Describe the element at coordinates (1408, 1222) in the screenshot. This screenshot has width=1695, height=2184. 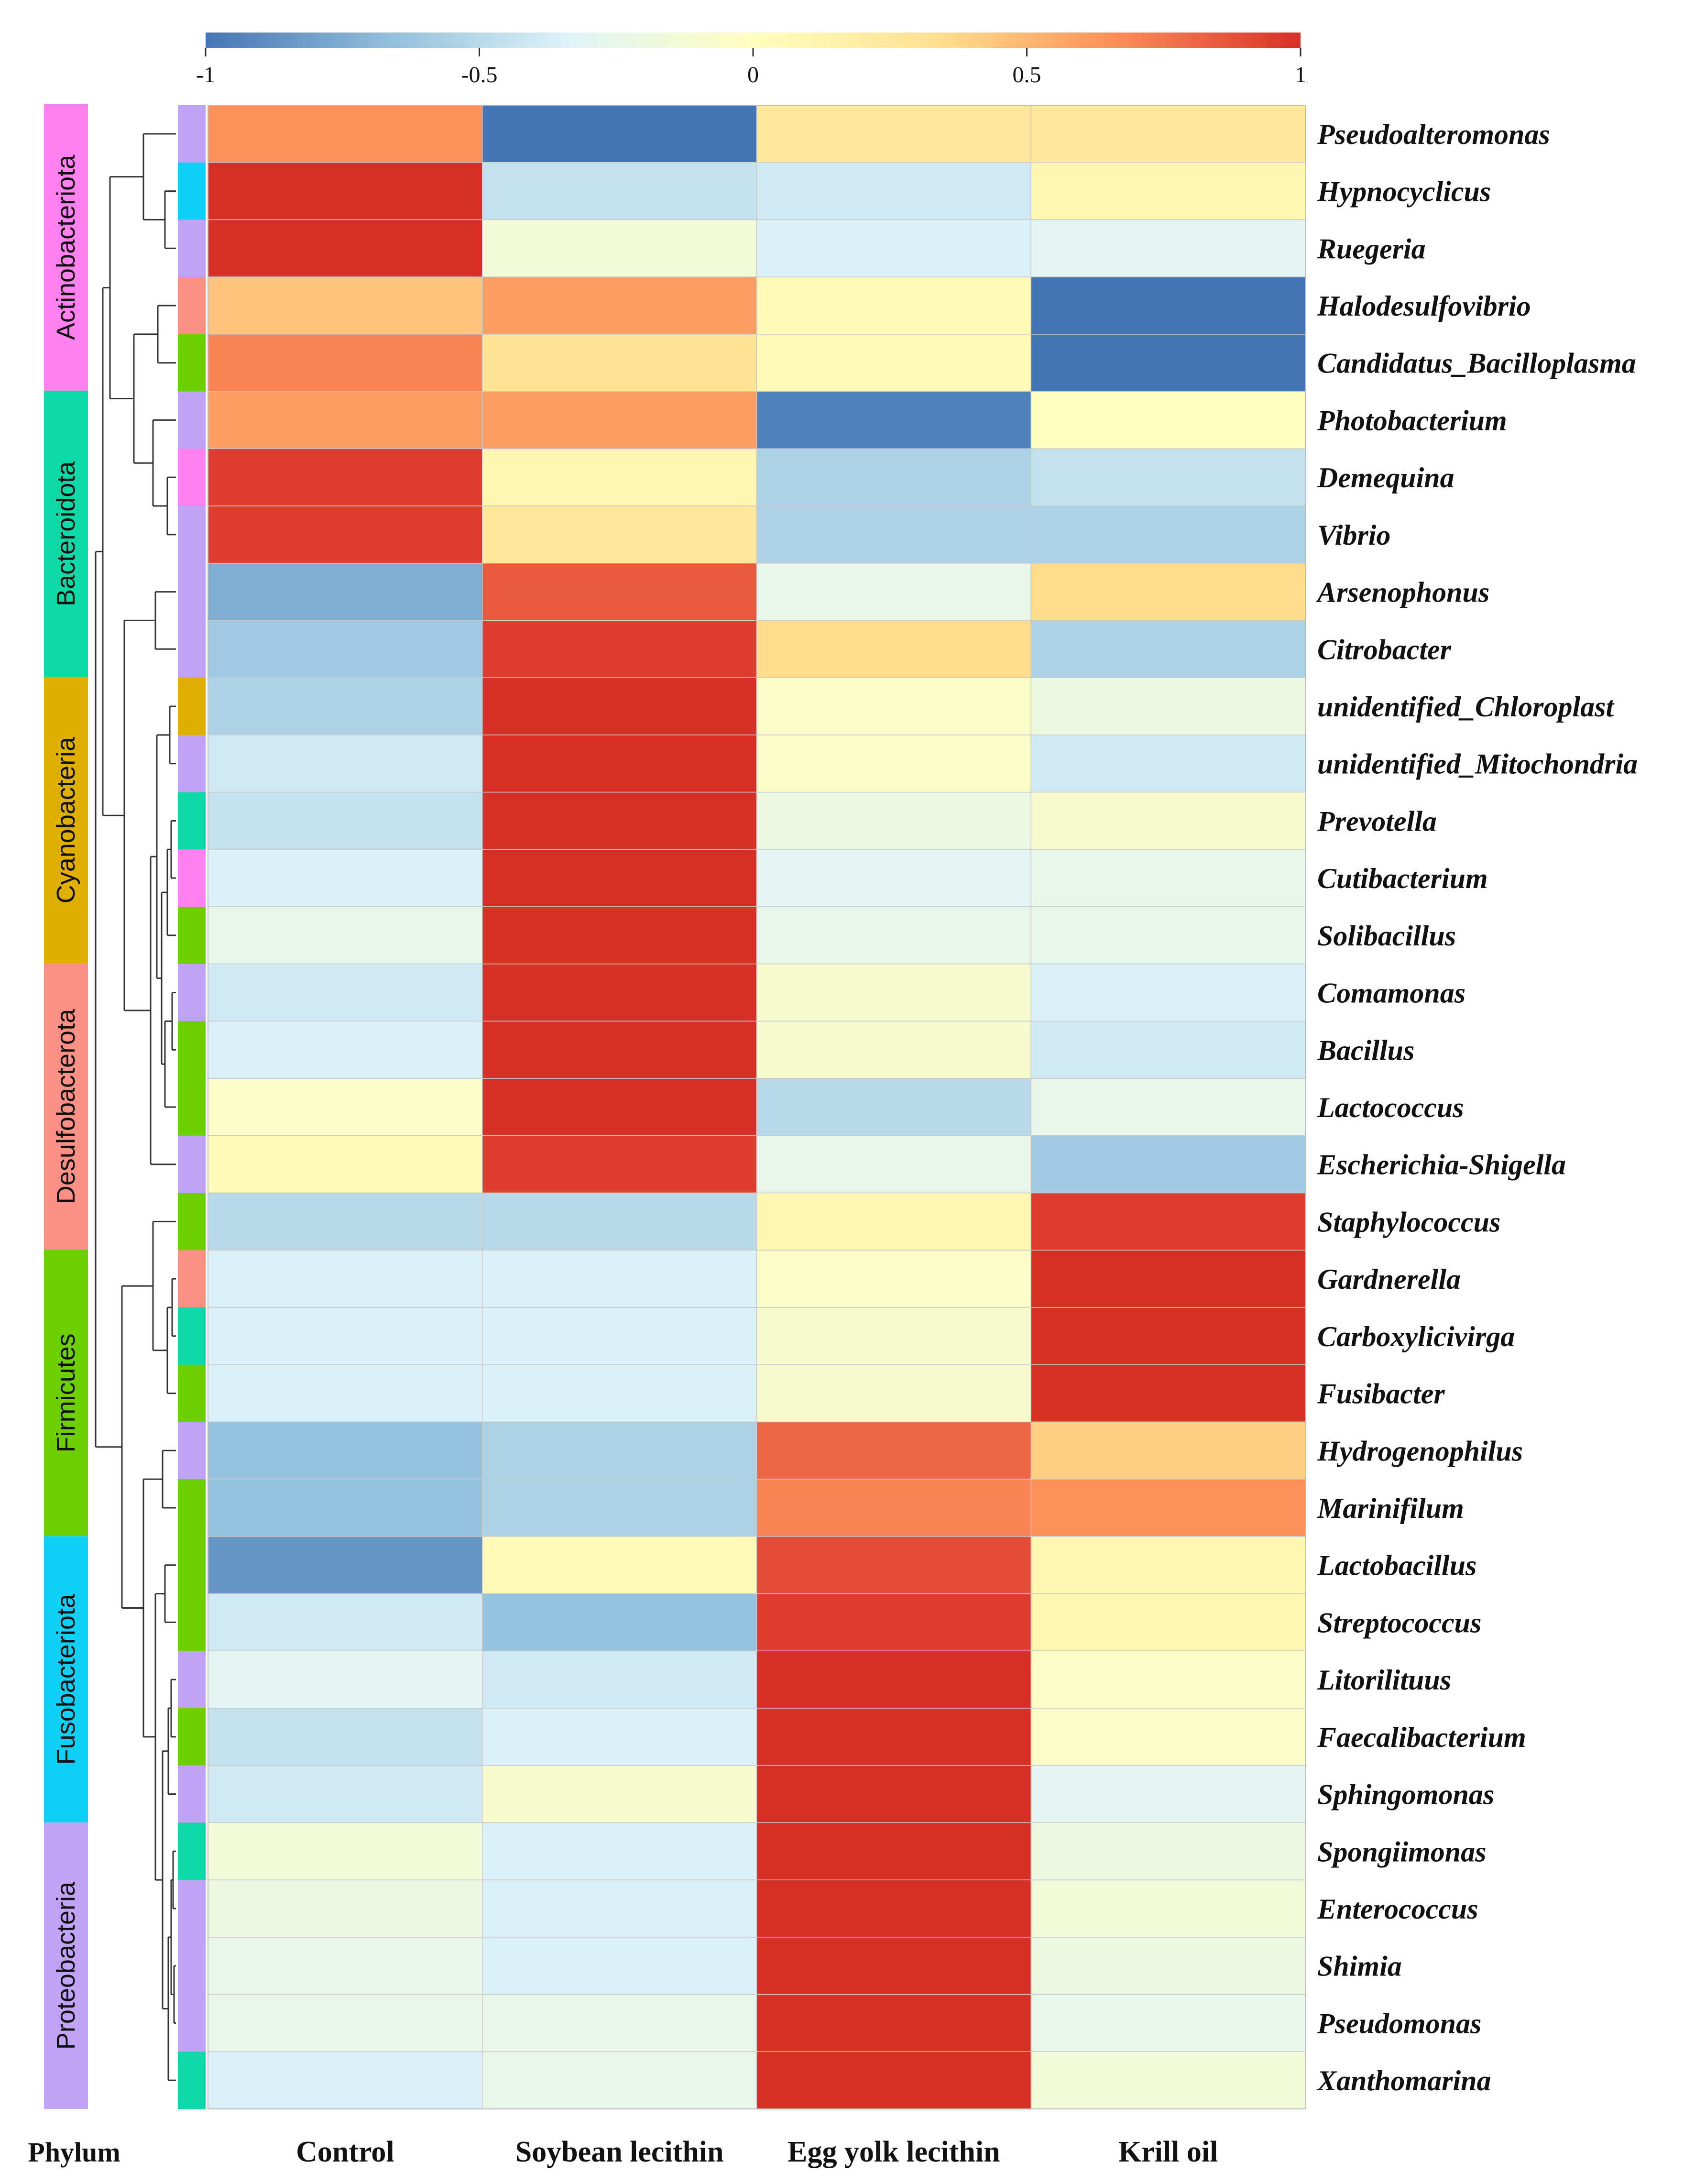
I see `row-label: Staphylococcus` at that location.